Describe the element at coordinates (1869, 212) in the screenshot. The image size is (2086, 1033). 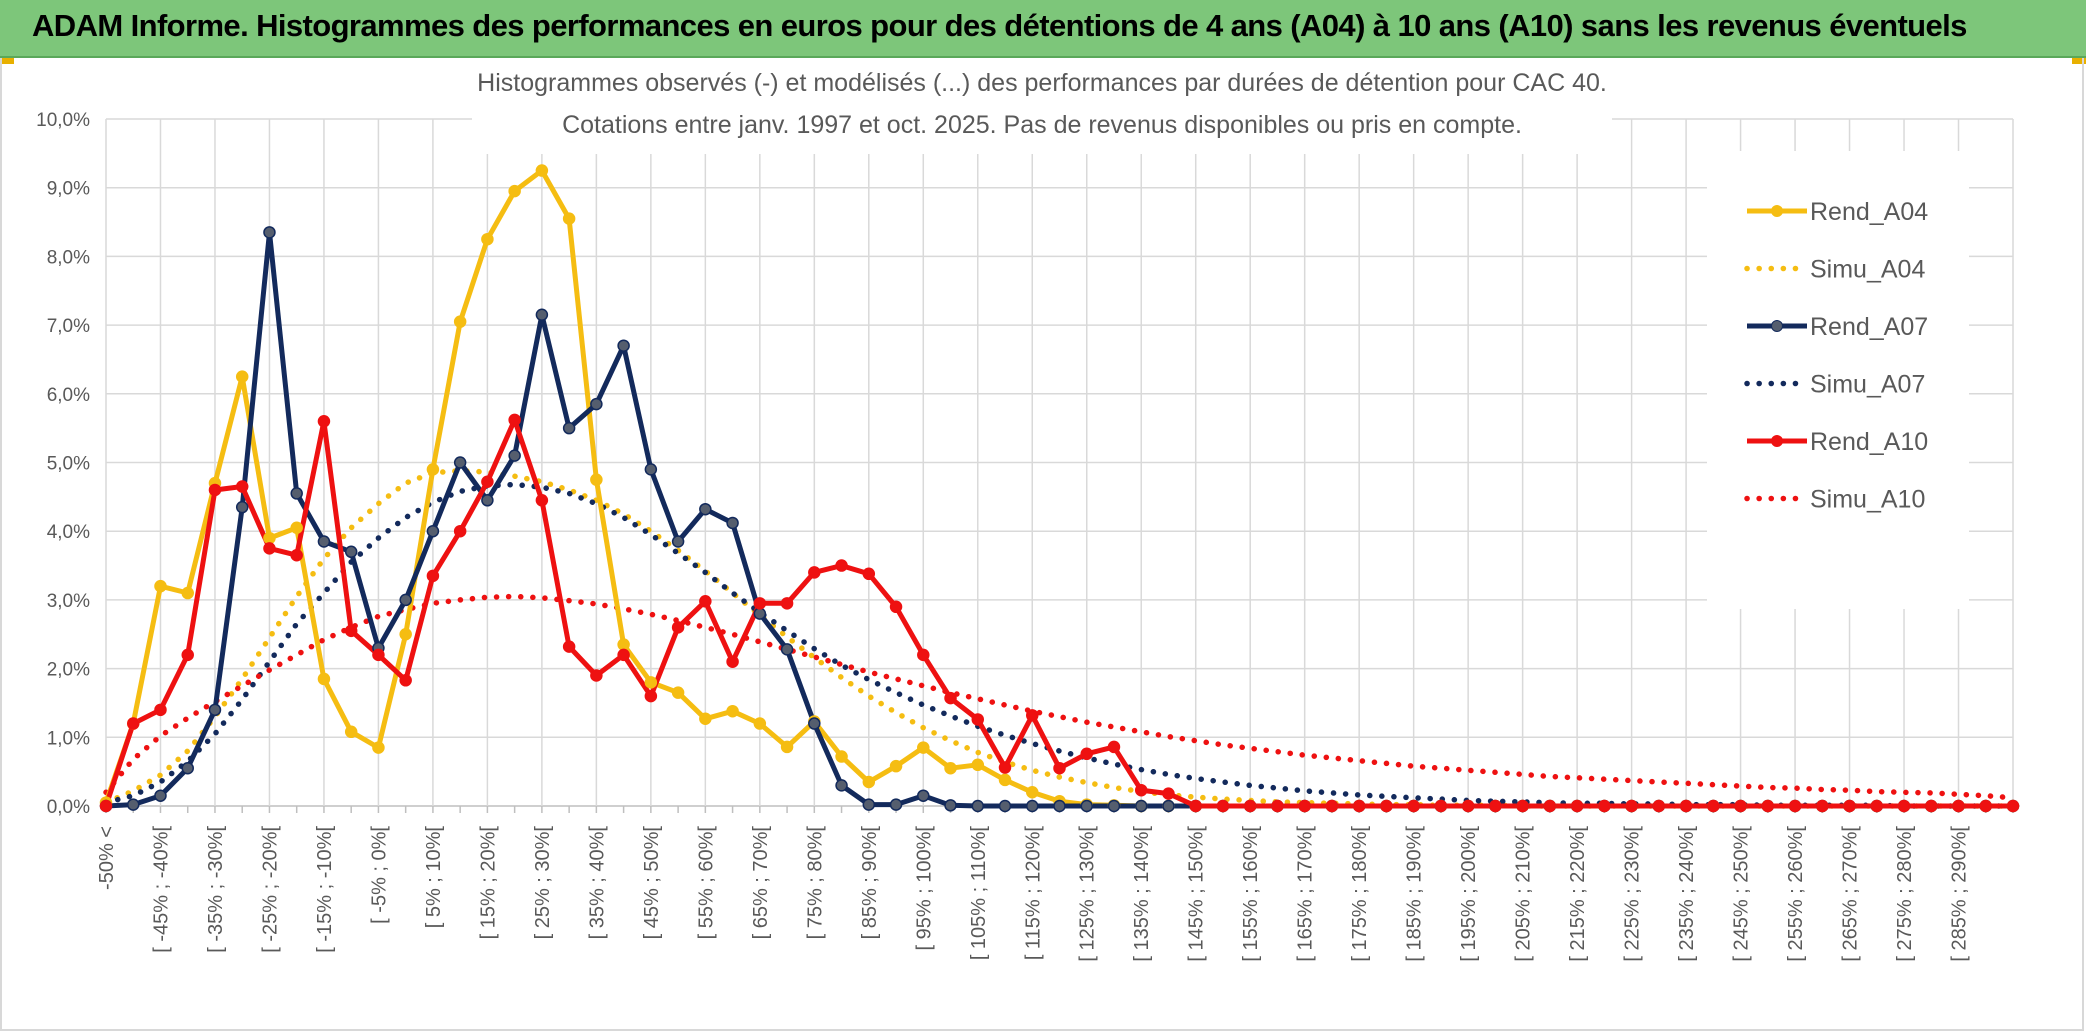
I see `legend-label-rend_a04: Rend_A04` at that location.